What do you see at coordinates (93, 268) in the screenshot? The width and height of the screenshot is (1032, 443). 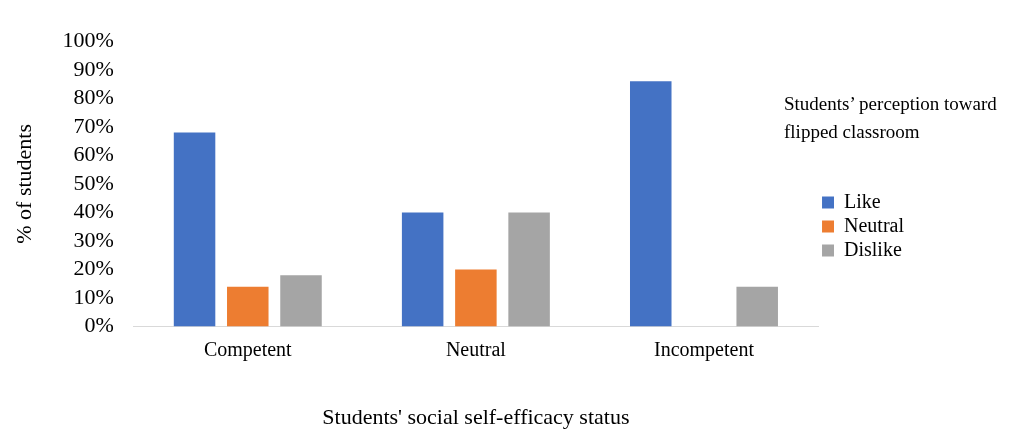 I see `y-tick-label: 20%` at bounding box center [93, 268].